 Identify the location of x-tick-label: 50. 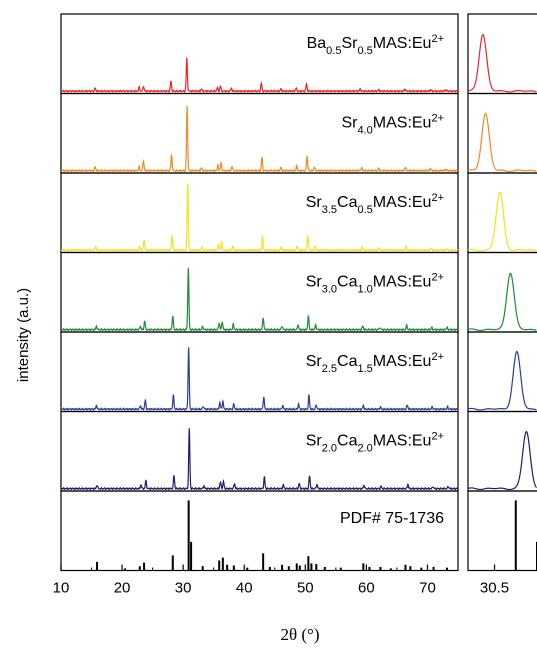
(305, 588).